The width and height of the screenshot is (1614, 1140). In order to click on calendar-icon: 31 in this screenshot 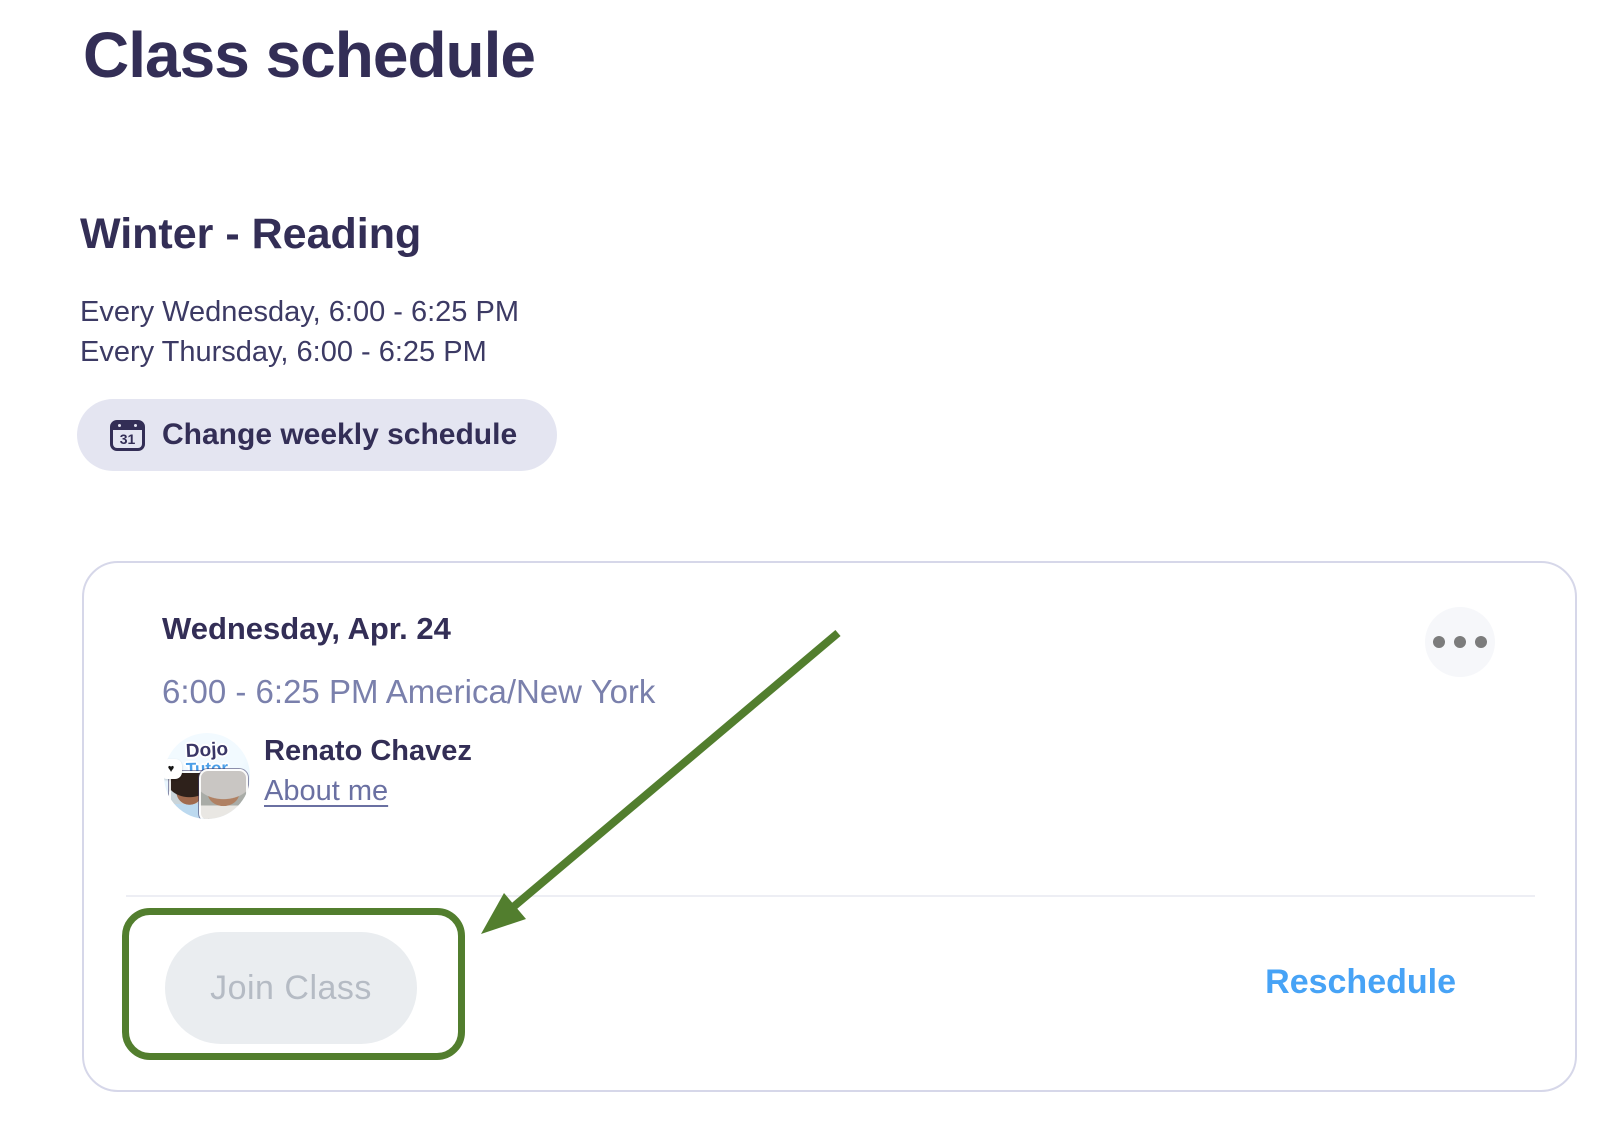, I will do `click(127, 435)`.